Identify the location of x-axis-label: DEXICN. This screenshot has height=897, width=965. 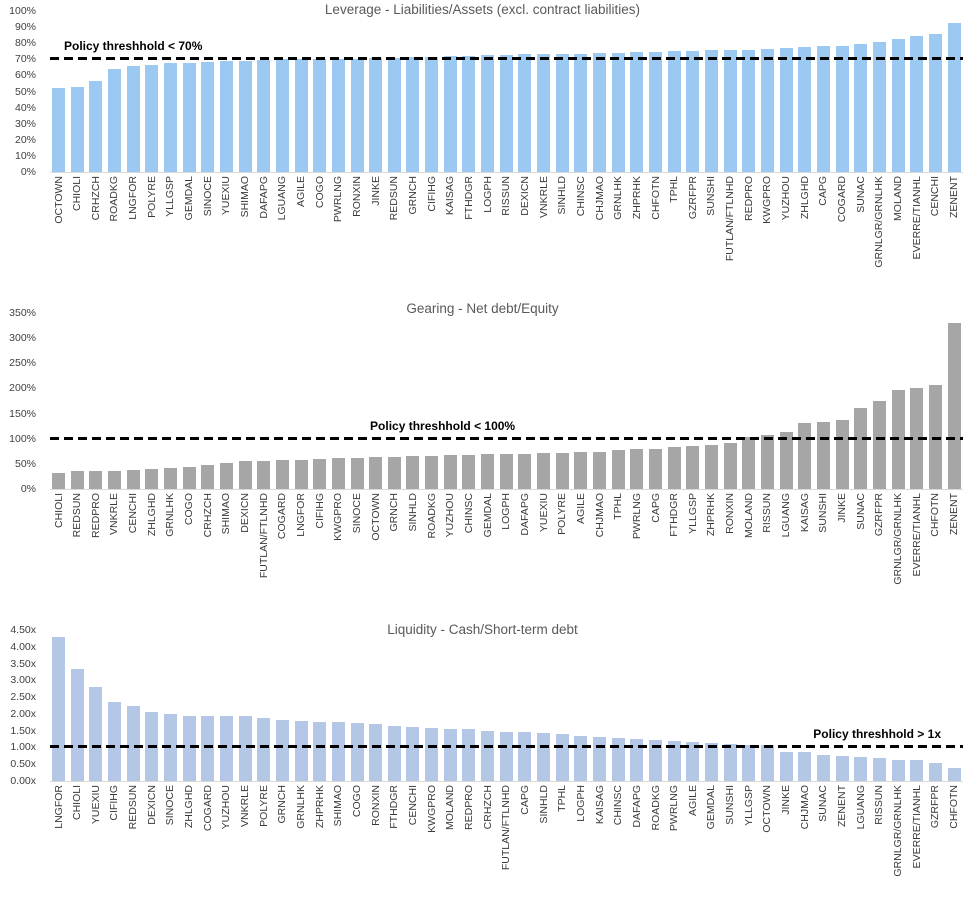
(151, 805).